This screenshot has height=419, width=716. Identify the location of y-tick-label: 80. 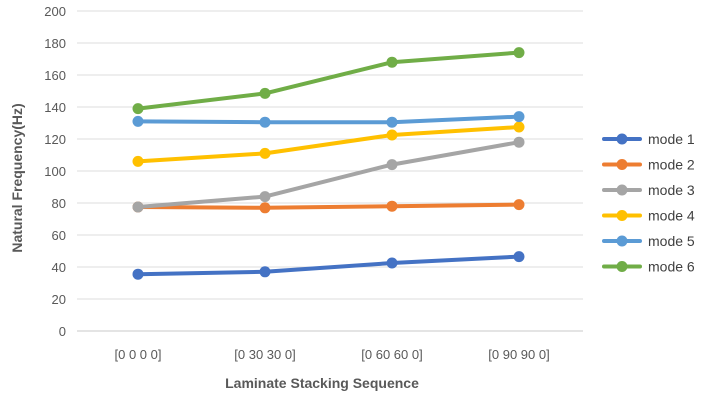
(59, 203).